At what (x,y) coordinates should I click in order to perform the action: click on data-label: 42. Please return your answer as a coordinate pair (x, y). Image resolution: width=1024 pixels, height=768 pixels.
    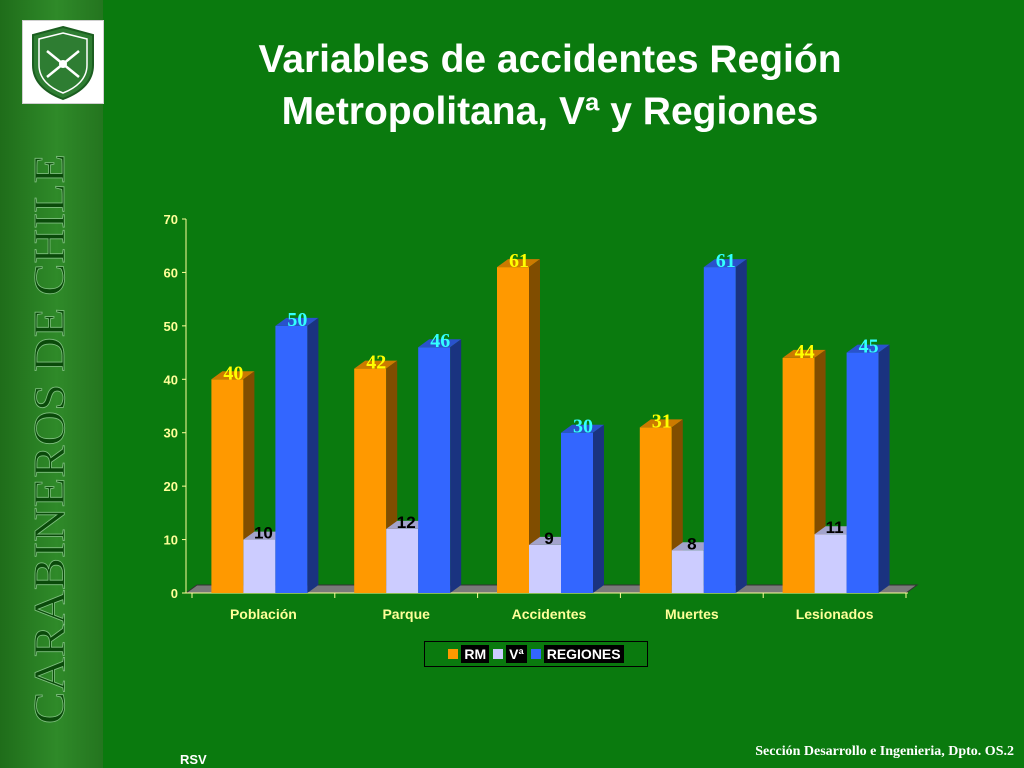
    Looking at the image, I should click on (376, 363).